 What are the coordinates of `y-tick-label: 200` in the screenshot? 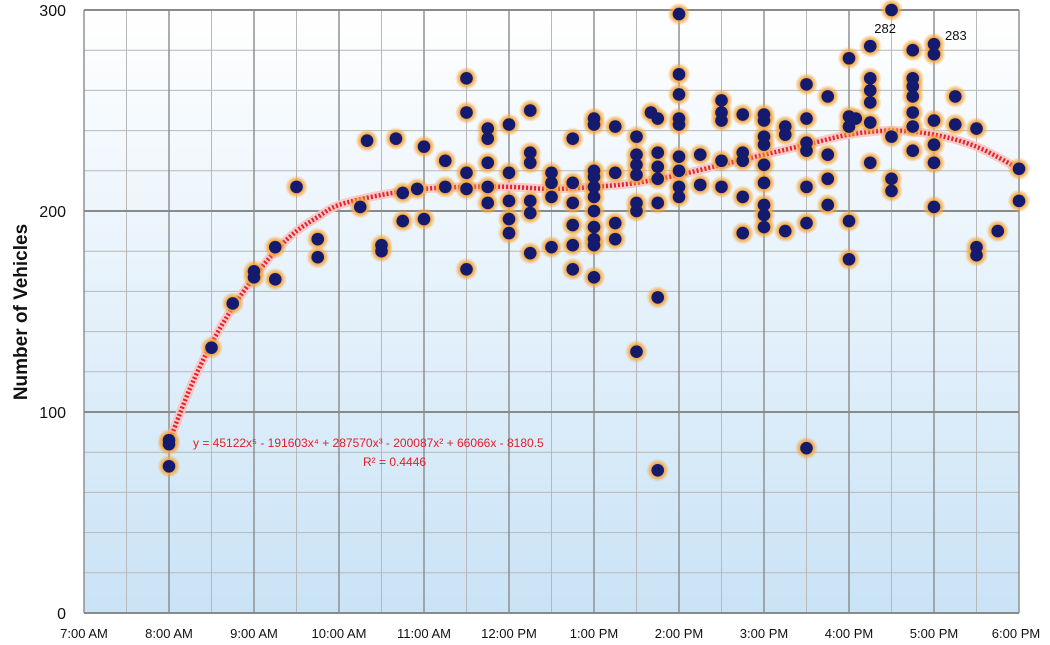 It's located at (52, 212).